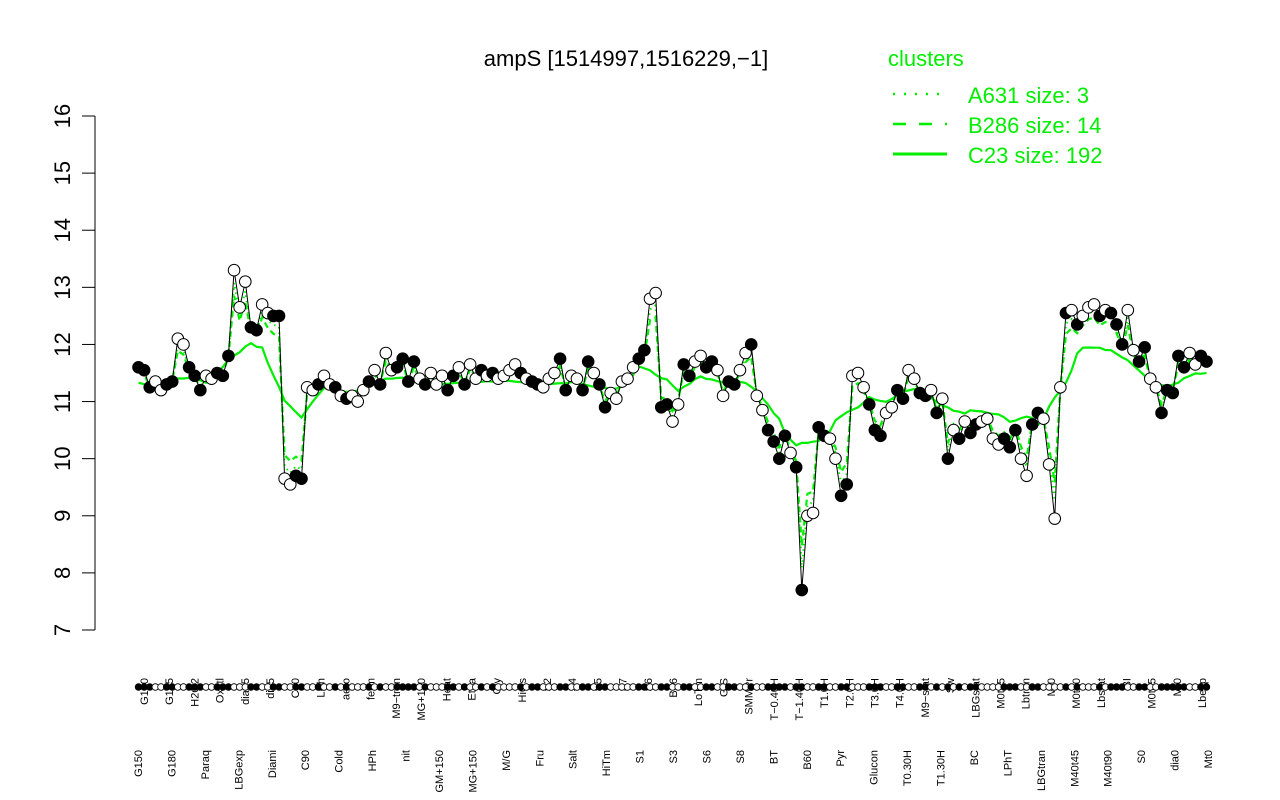  I want to click on x-tick-label: T1.0H, so click(825, 693).